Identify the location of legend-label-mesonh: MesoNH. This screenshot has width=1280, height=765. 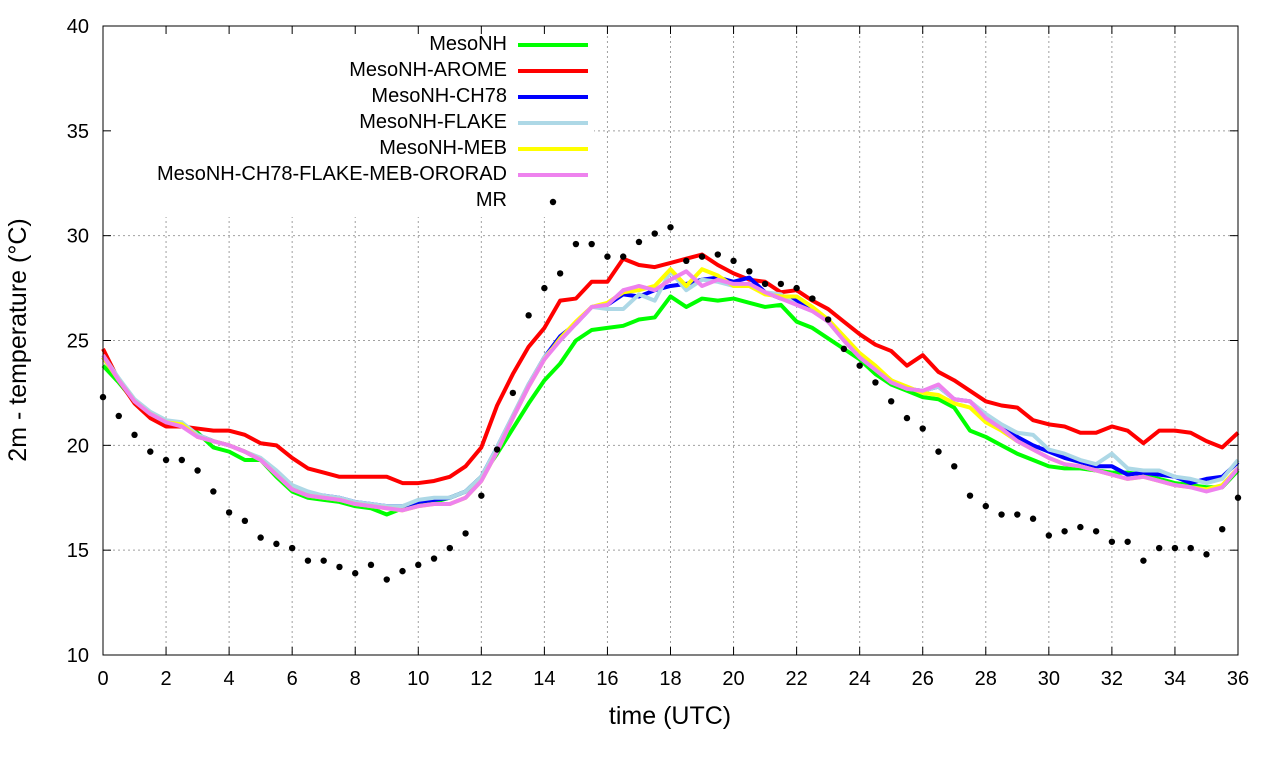
(468, 44).